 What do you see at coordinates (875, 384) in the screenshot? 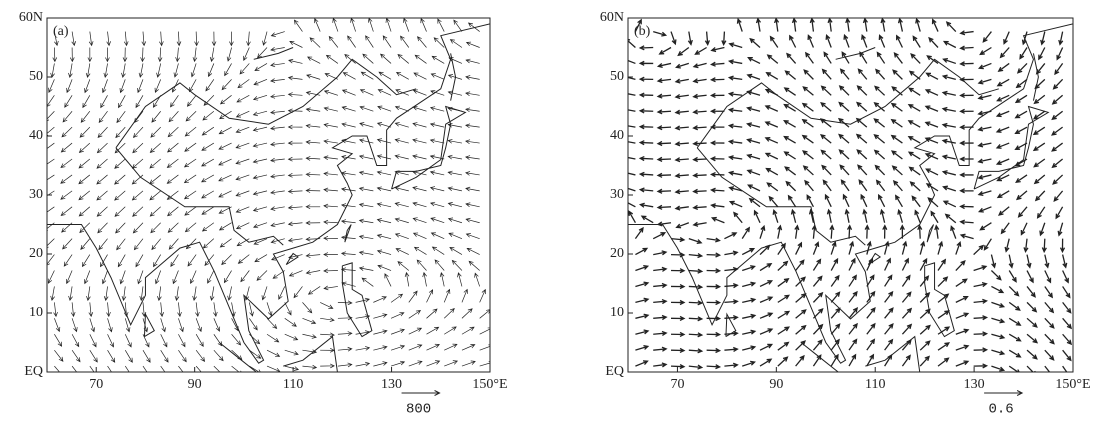
I see `x-tick-label: 110` at bounding box center [875, 384].